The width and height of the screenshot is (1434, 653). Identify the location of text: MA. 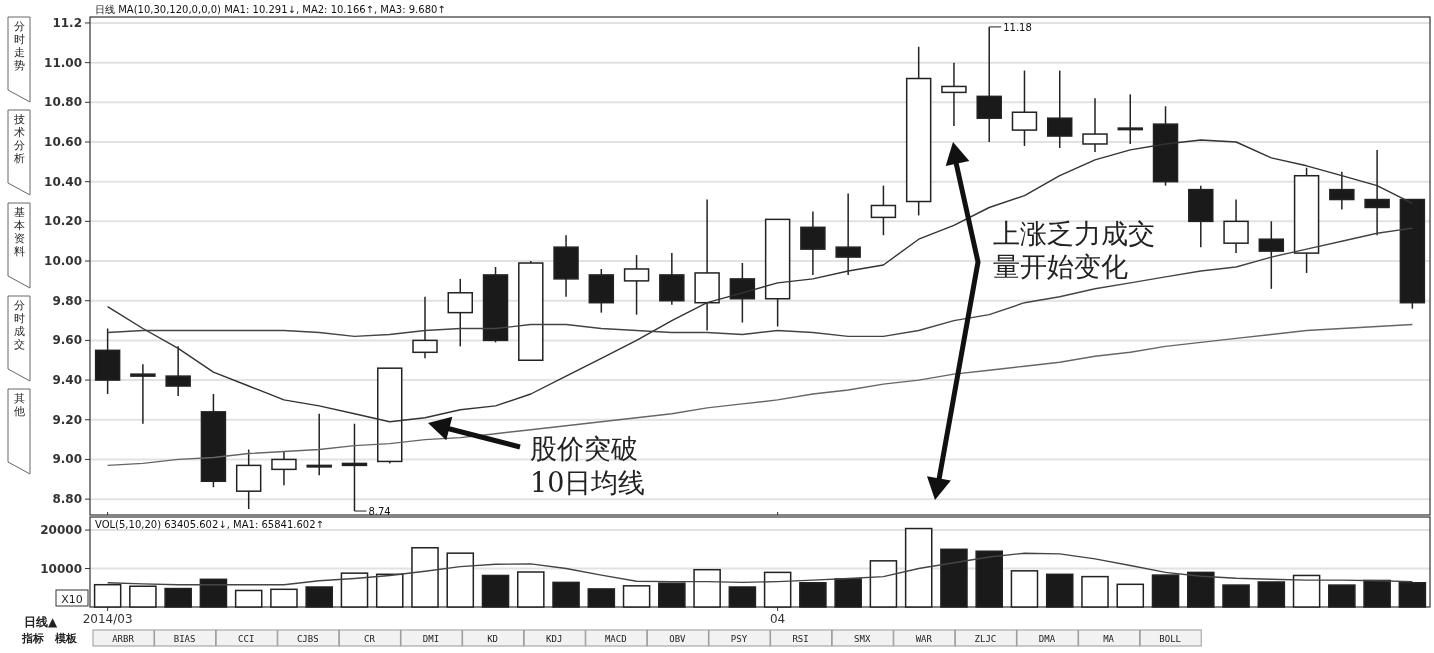
(1109, 639).